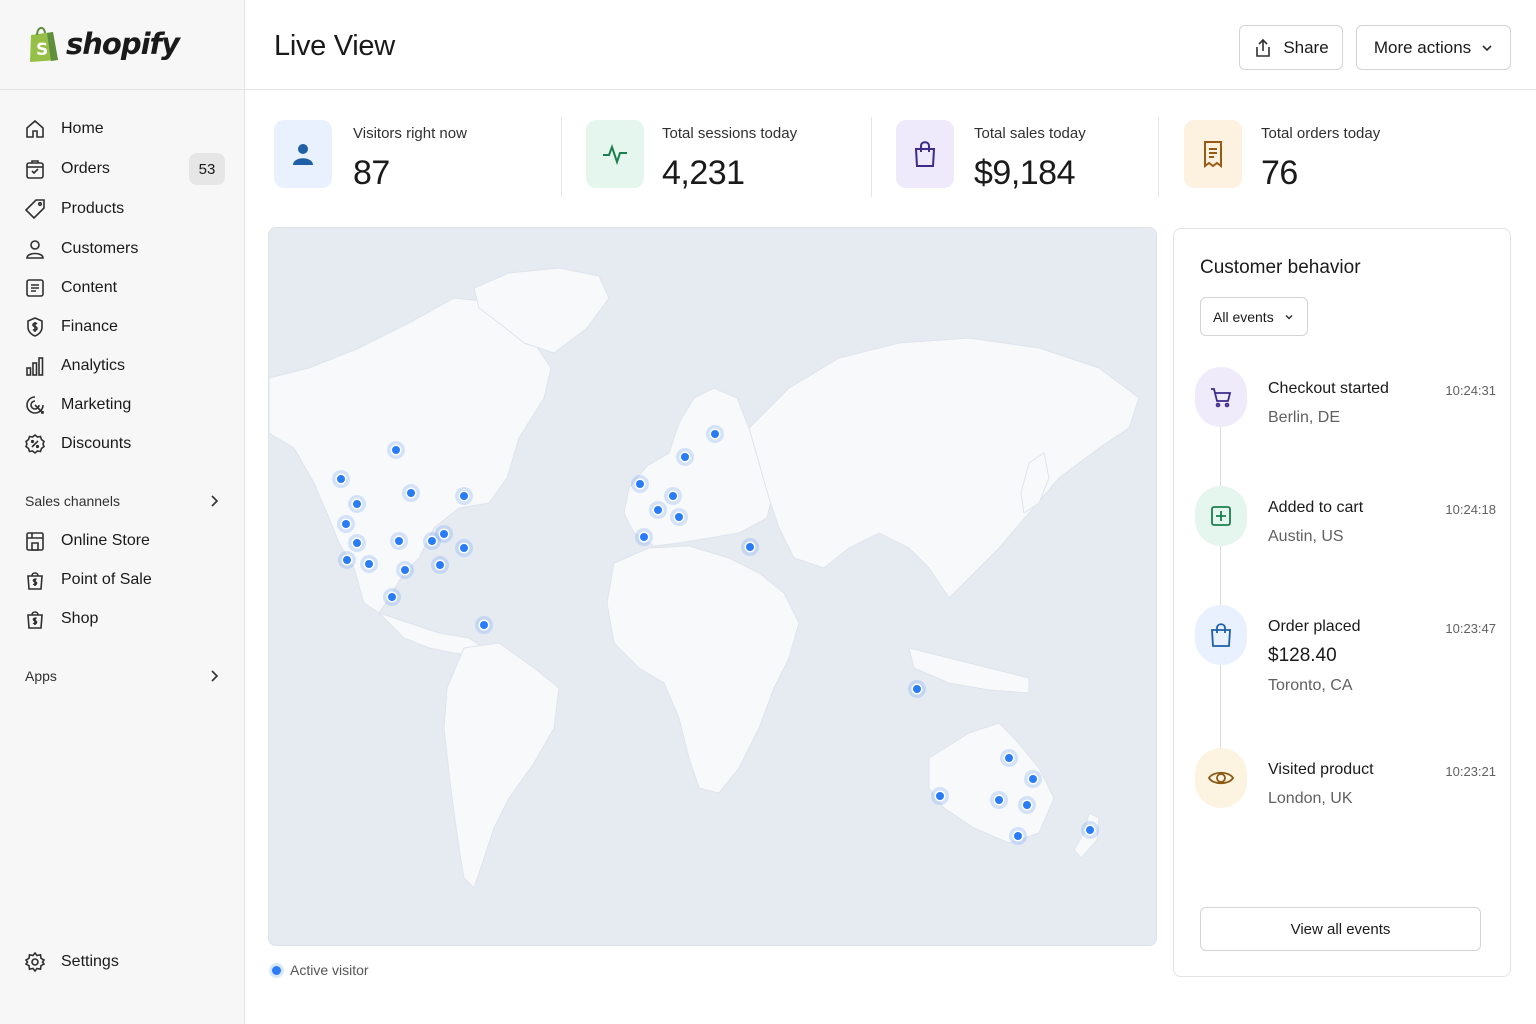  What do you see at coordinates (969, 670) in the screenshot?
I see `southeast-asia-landmass` at bounding box center [969, 670].